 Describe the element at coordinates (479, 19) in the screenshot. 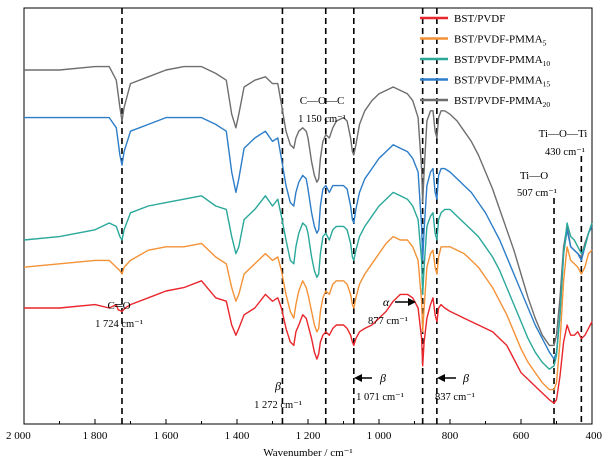

I see `legend-label: BST/PVDF` at that location.